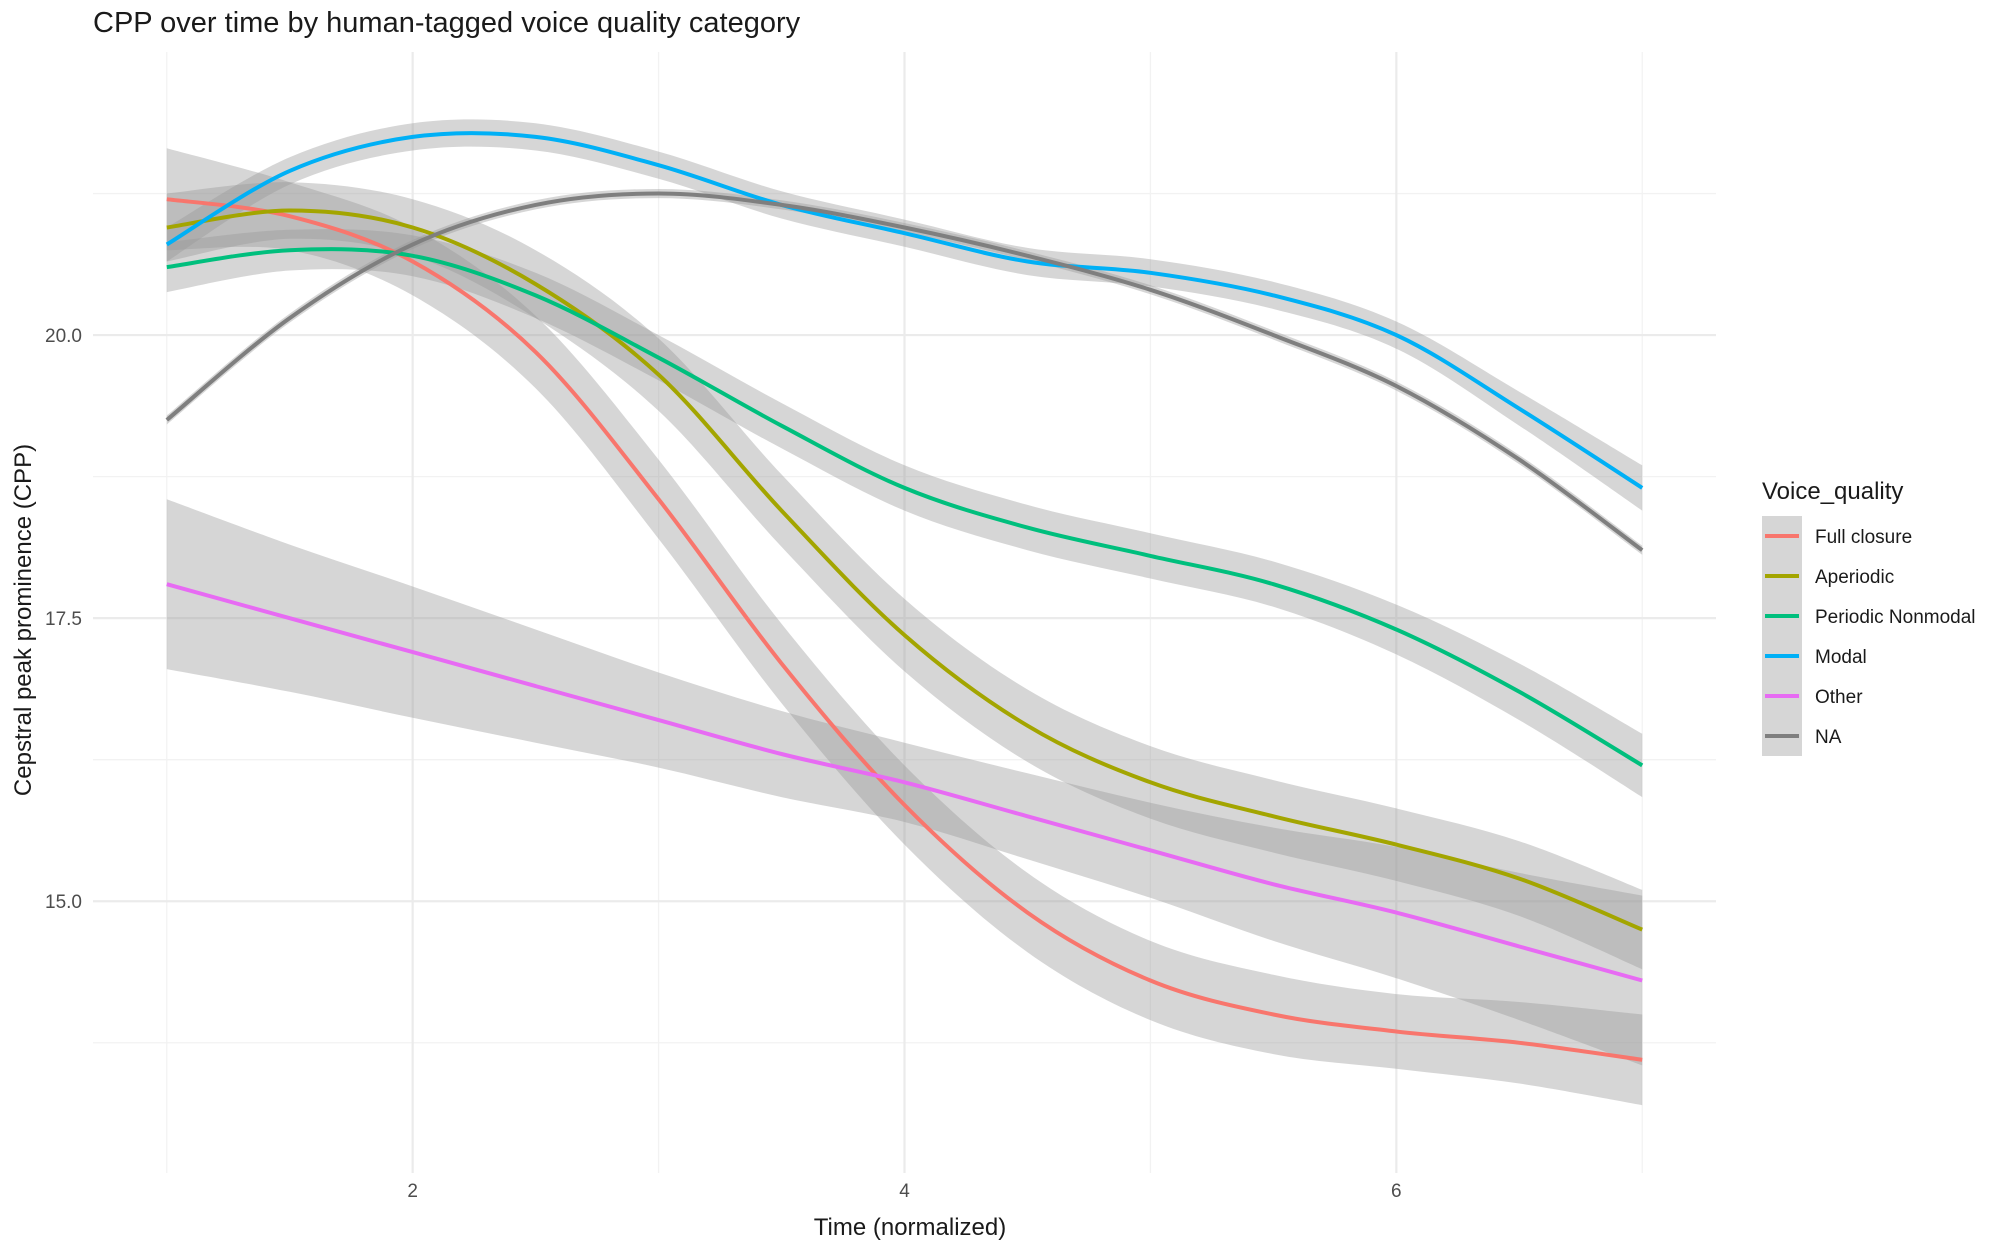 The width and height of the screenshot is (2000, 1246). Describe the element at coordinates (910, 1227) in the screenshot. I see `x-axis-title: Time (normalized)` at that location.